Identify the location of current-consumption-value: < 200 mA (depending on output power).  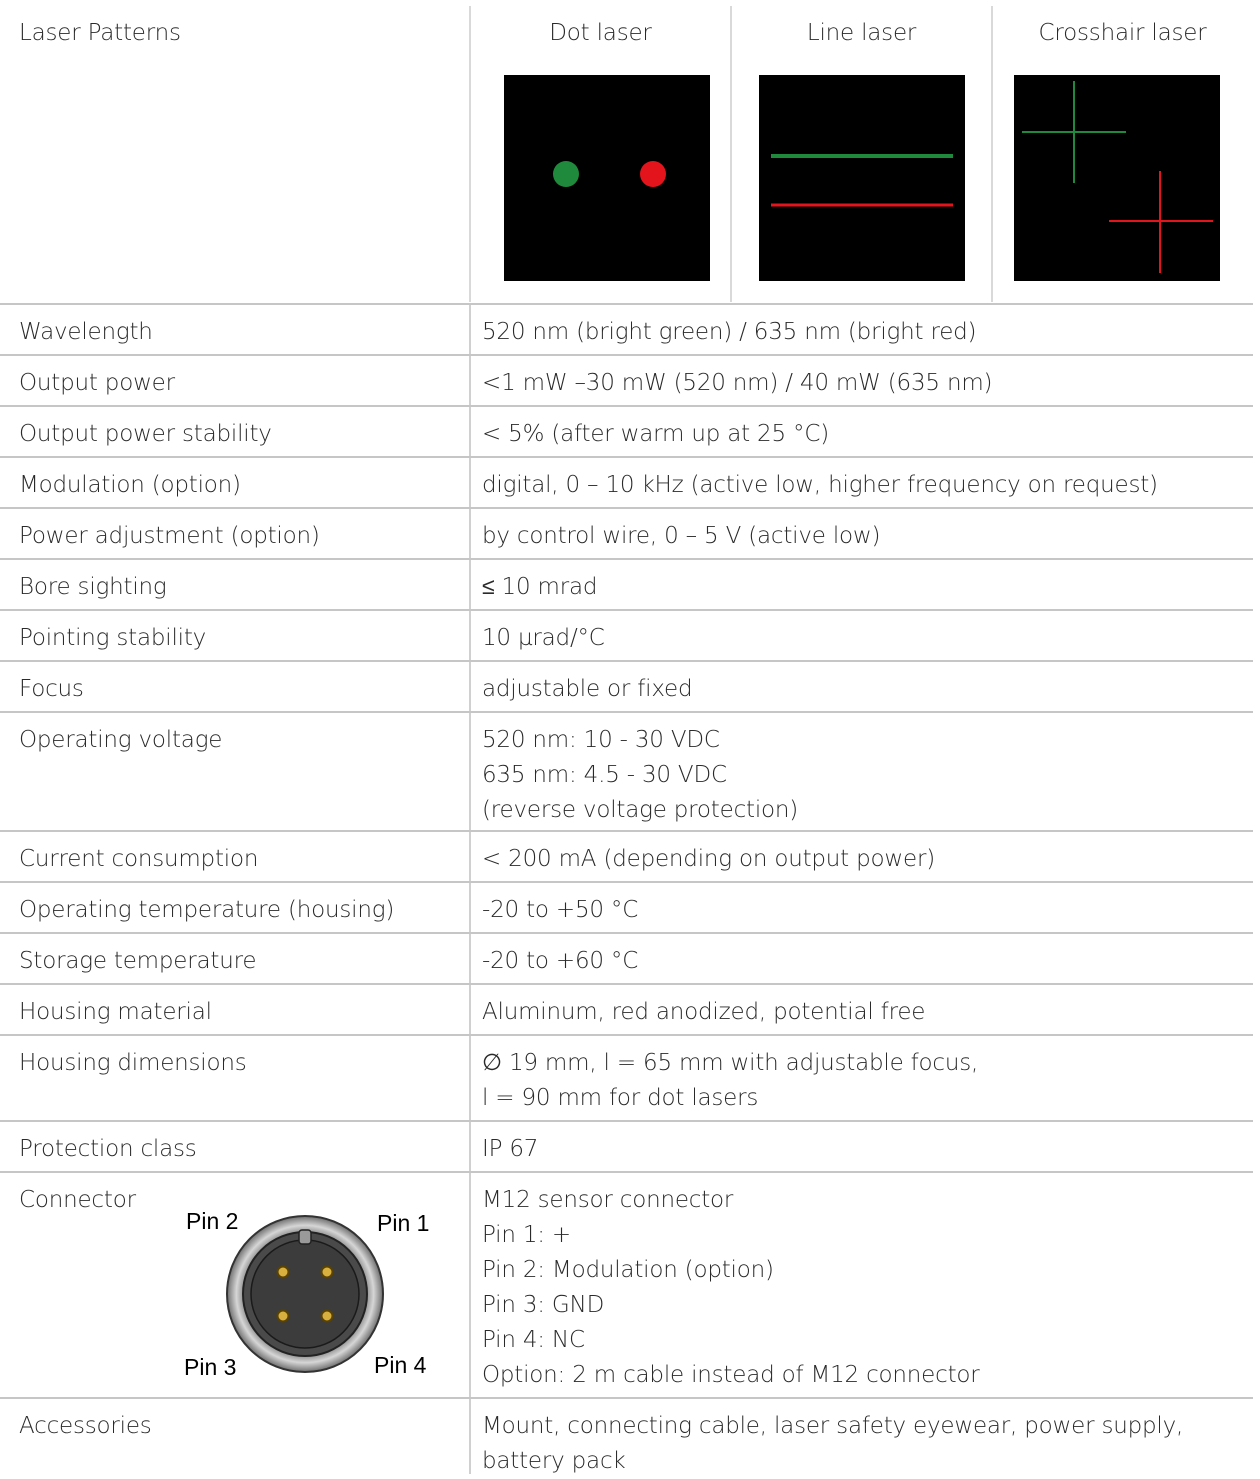
(862, 859).